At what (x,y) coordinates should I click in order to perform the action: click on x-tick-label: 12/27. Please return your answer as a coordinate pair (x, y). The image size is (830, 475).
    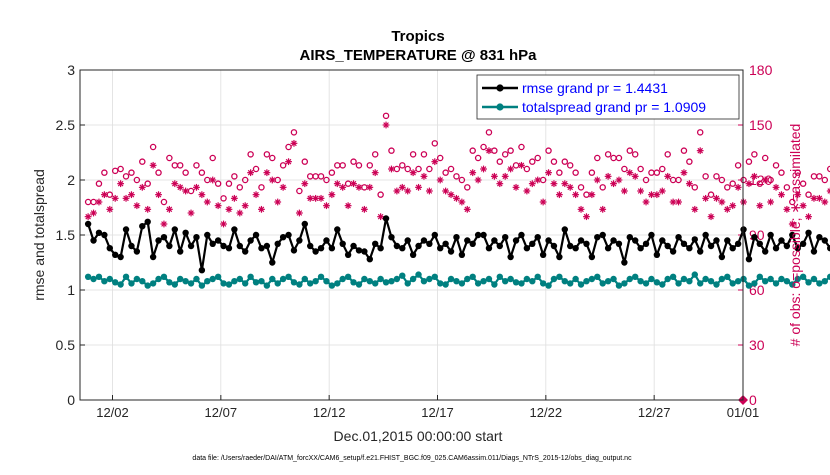
    Looking at the image, I should click on (654, 412).